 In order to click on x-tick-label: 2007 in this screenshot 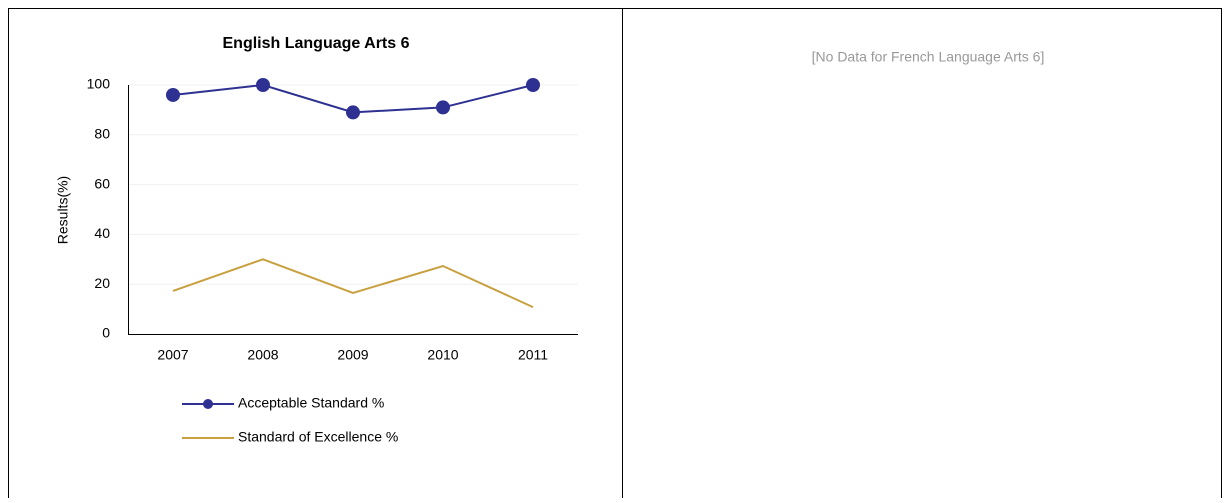, I will do `click(172, 355)`.